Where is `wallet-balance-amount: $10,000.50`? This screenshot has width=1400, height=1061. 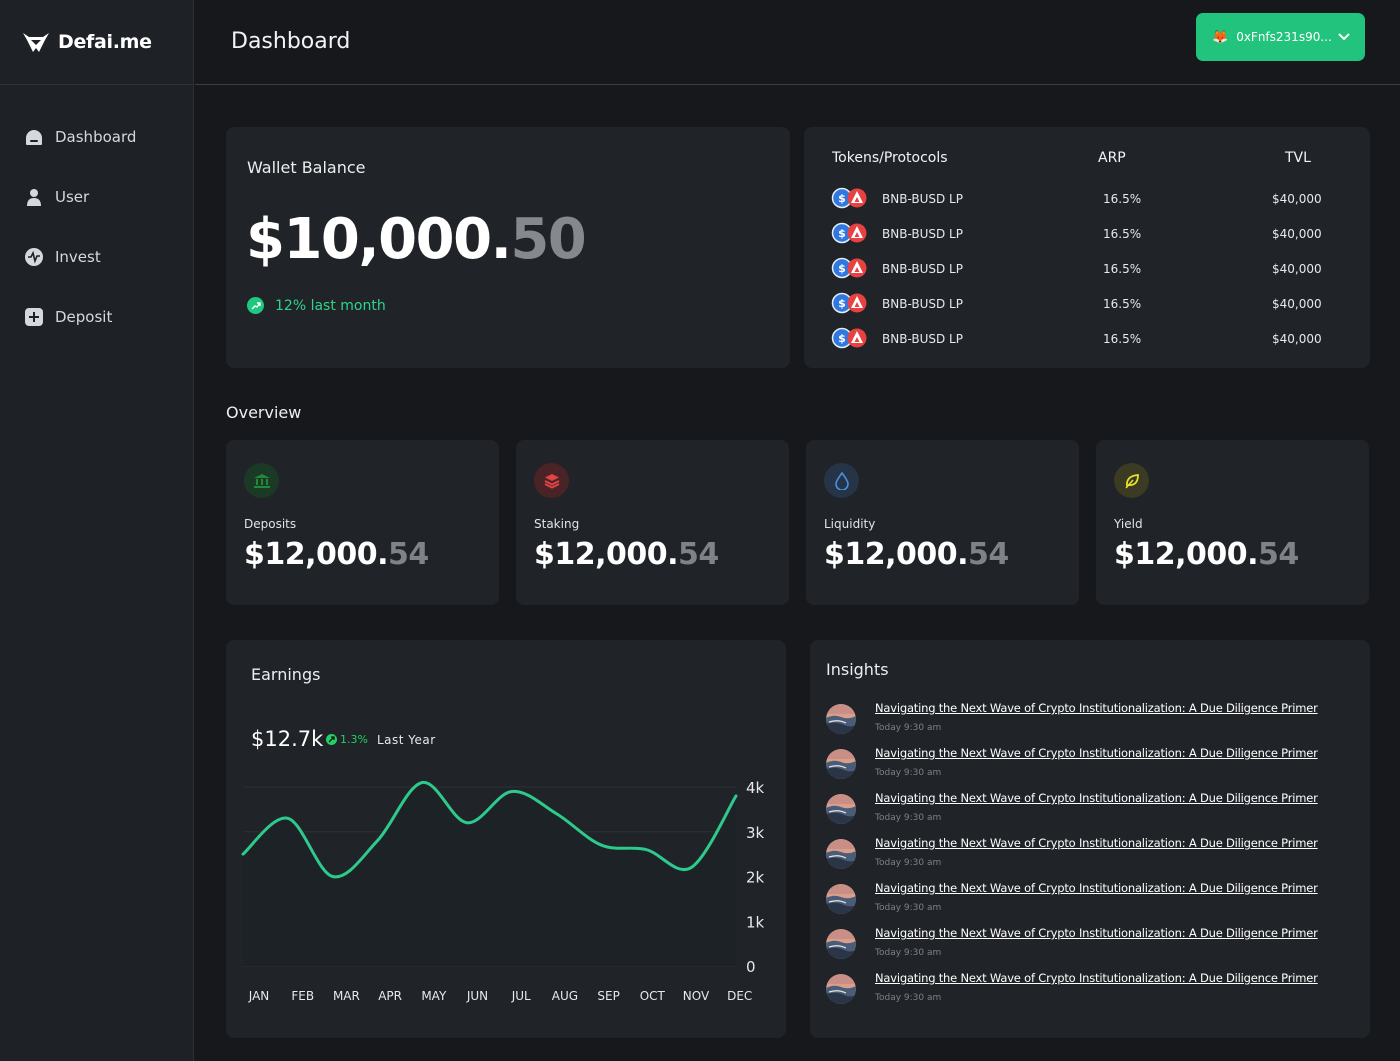 wallet-balance-amount: $10,000.50 is located at coordinates (416, 239).